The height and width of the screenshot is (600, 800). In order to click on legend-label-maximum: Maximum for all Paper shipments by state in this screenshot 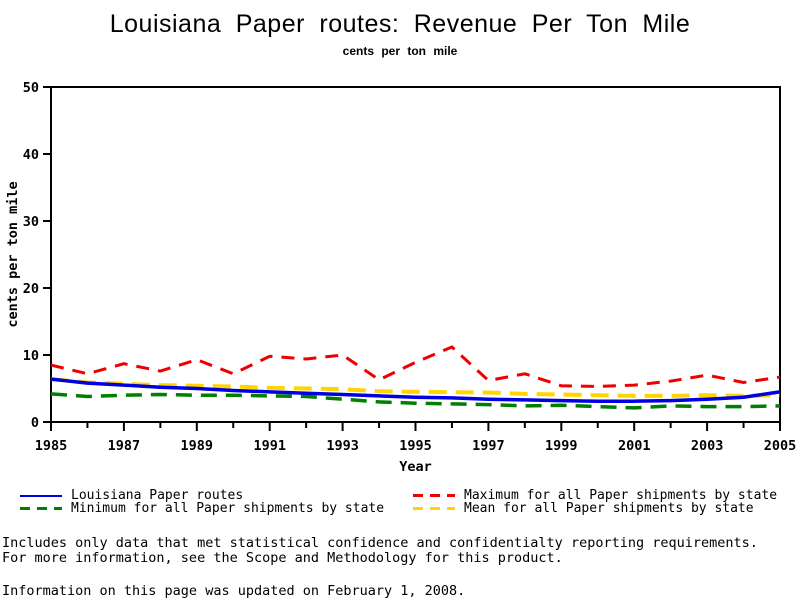, I will do `click(621, 495)`.